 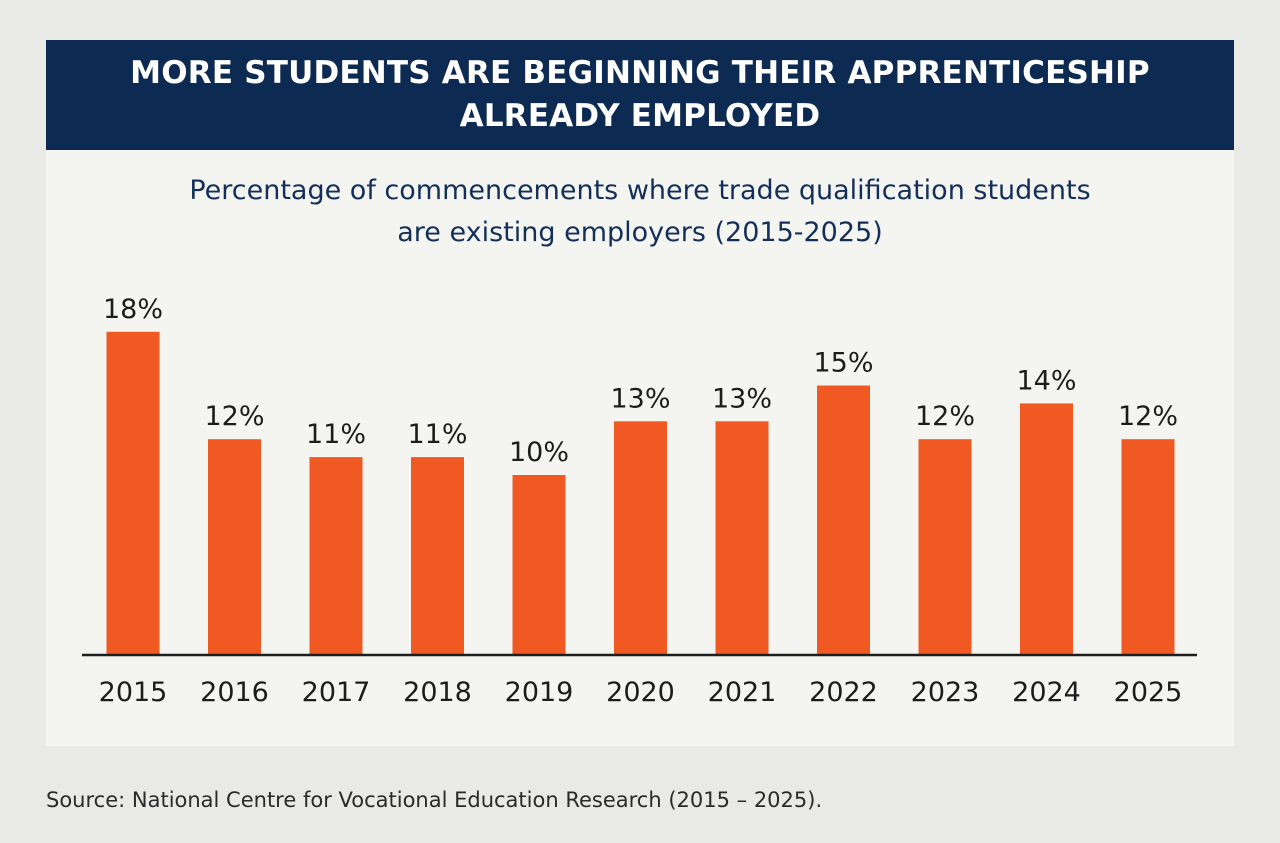 I want to click on bar-2015, so click(x=133, y=492).